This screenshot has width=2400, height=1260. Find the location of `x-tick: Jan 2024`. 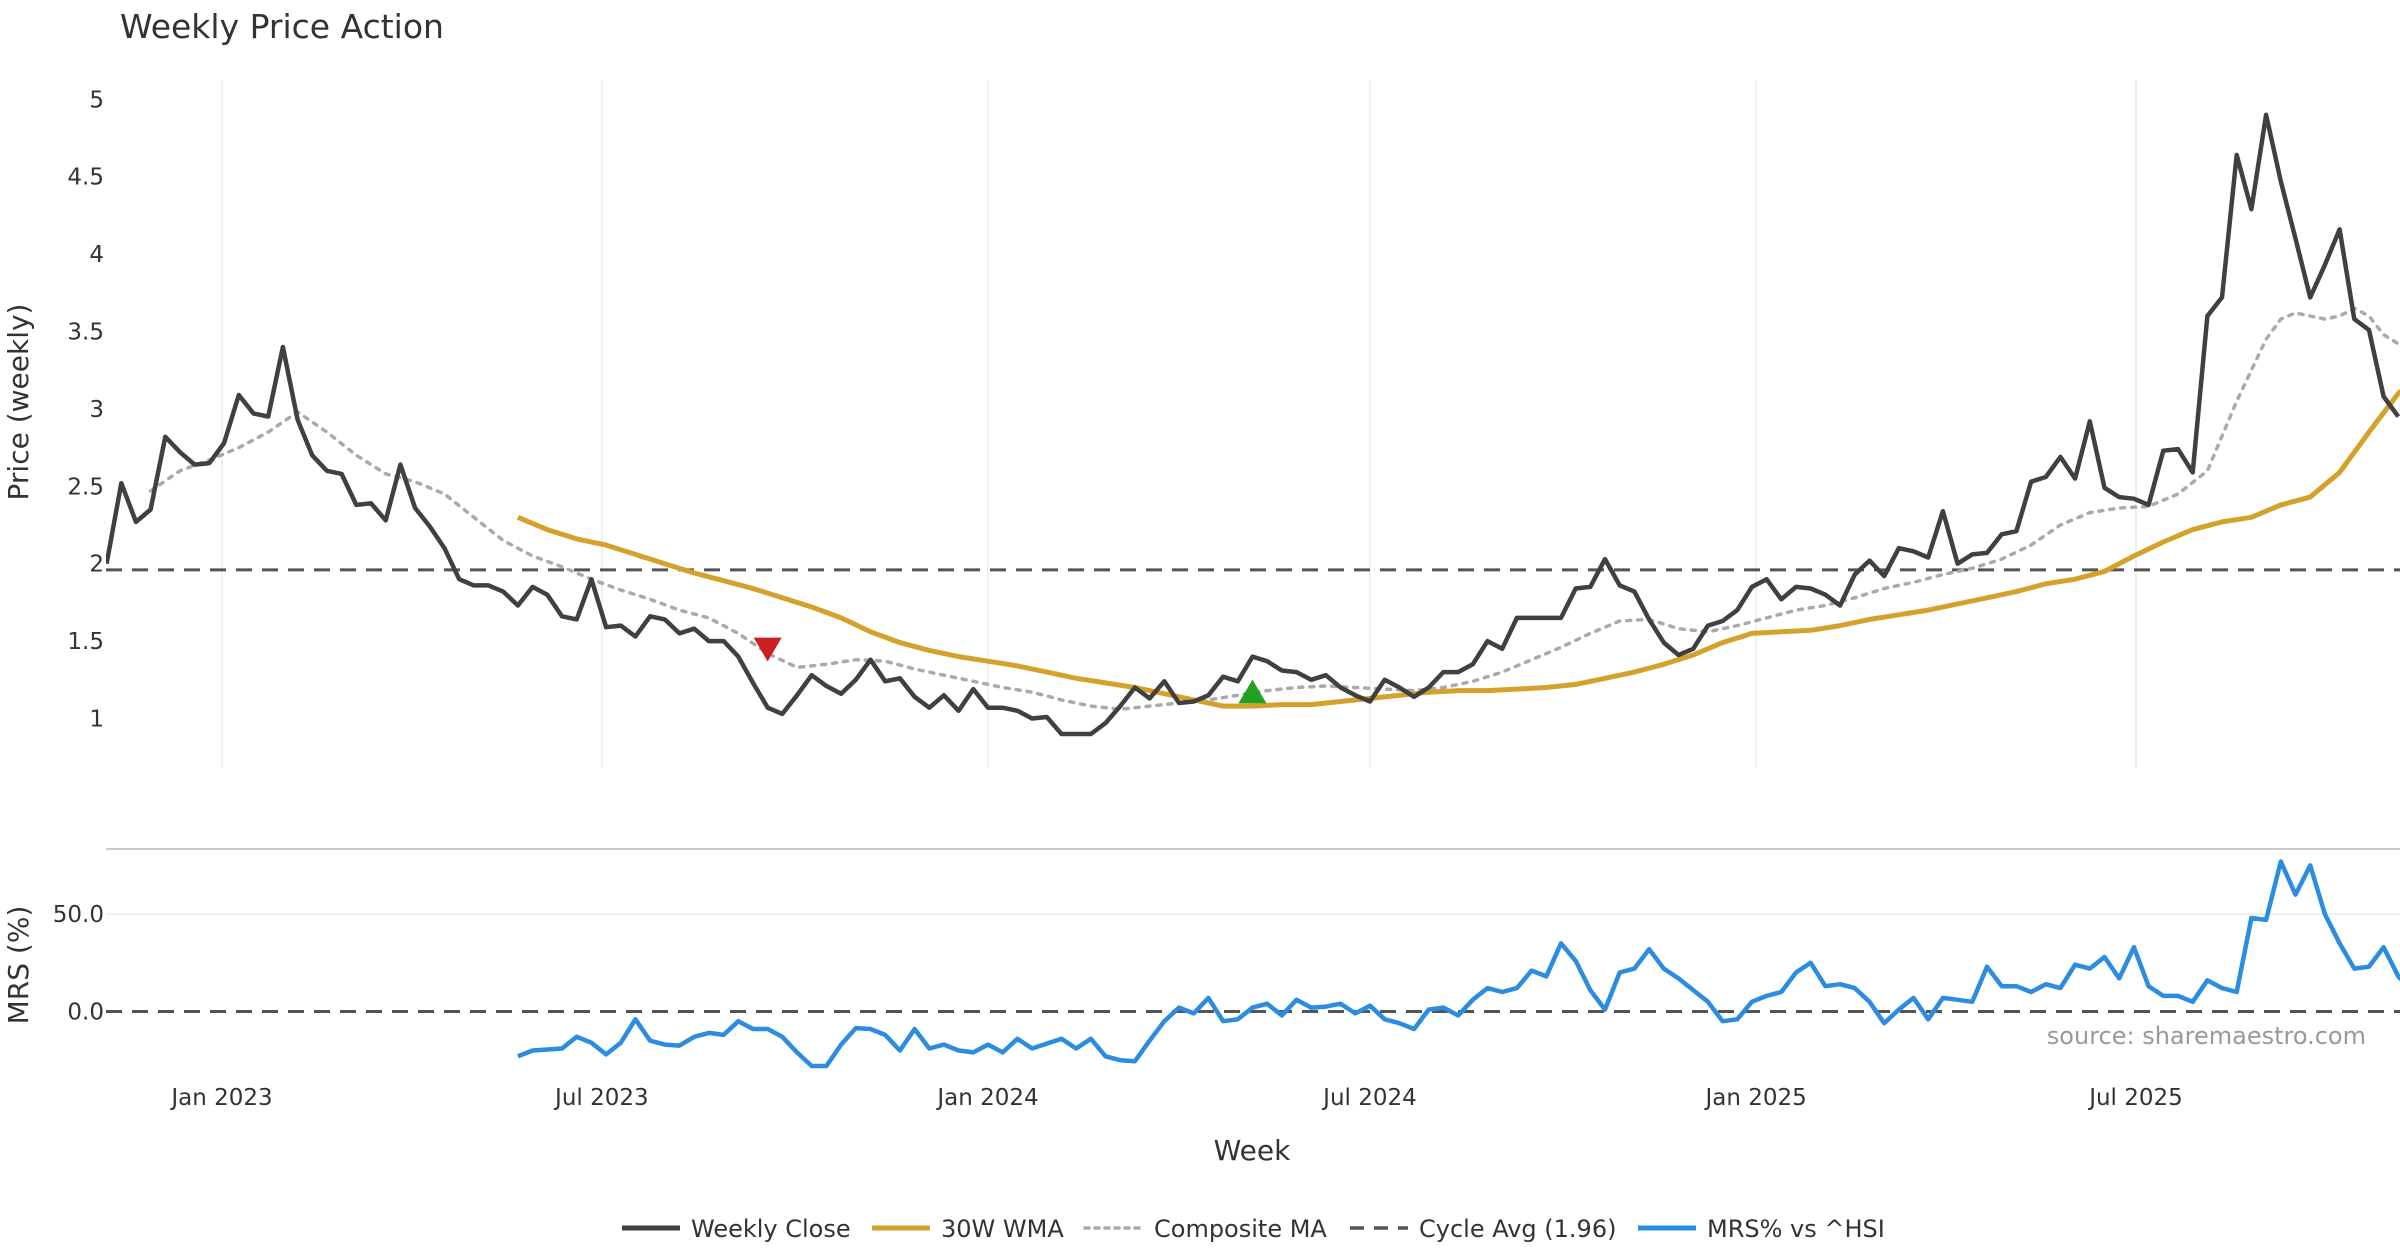

x-tick: Jan 2024 is located at coordinates (986, 1098).